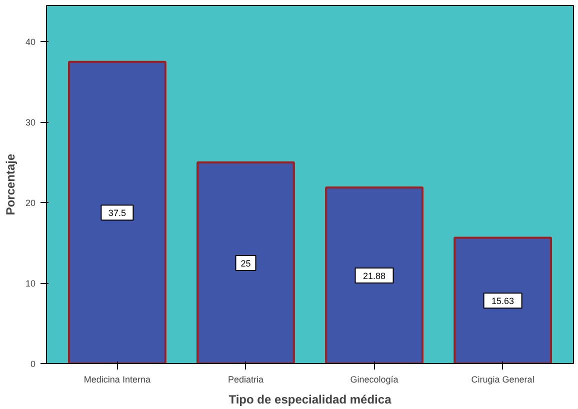 The width and height of the screenshot is (578, 409). I want to click on data-label: 15.63, so click(503, 301).